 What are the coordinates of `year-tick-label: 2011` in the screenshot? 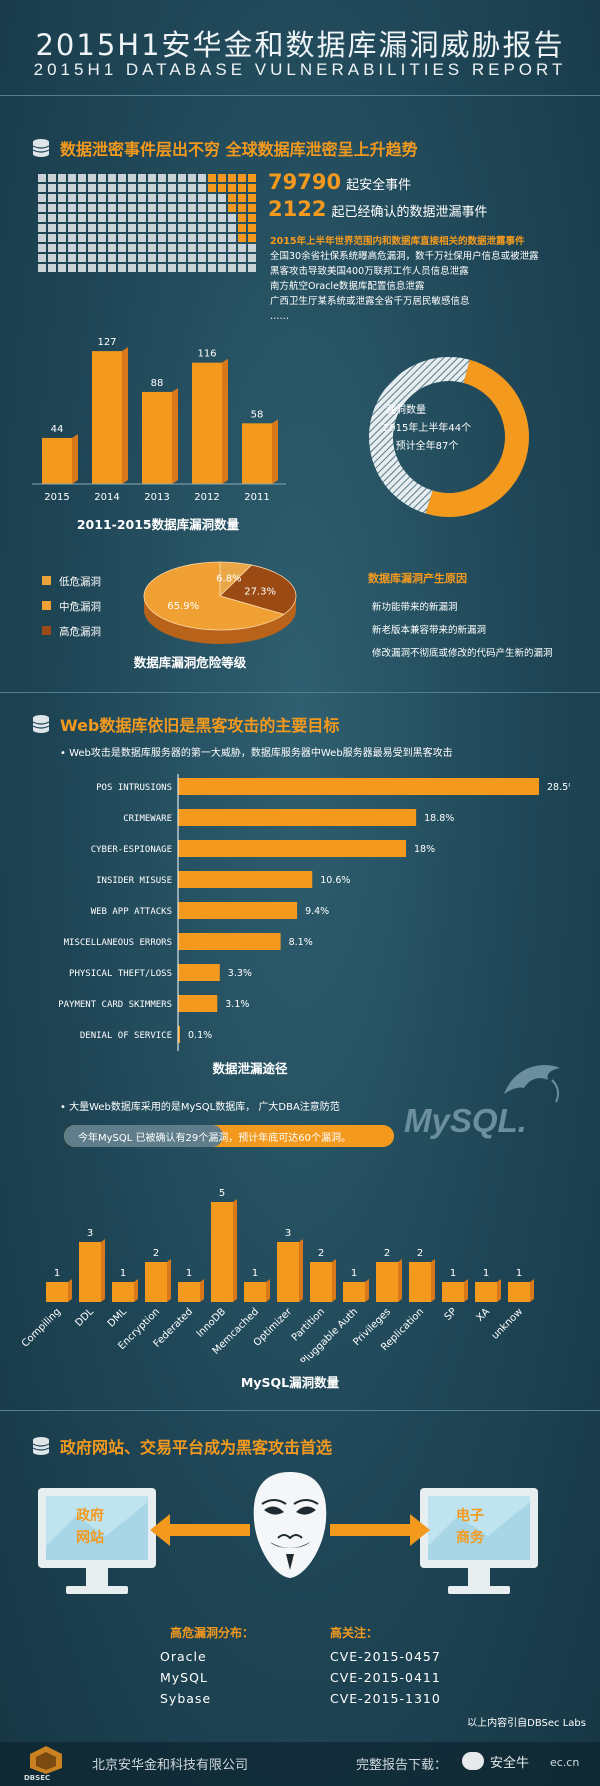 It's located at (256, 497).